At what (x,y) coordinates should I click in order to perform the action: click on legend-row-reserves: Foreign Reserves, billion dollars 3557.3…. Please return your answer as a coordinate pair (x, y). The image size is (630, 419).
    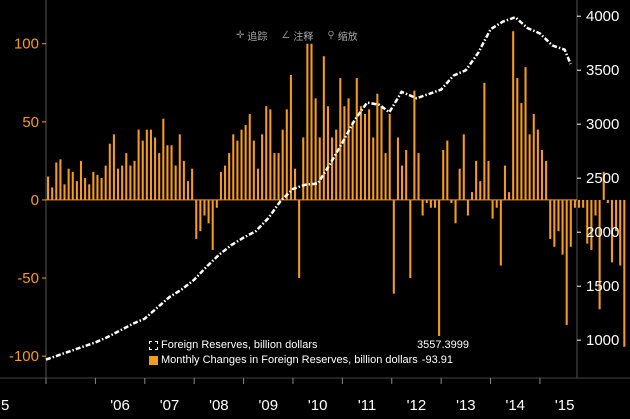
    Looking at the image, I should click on (309, 345).